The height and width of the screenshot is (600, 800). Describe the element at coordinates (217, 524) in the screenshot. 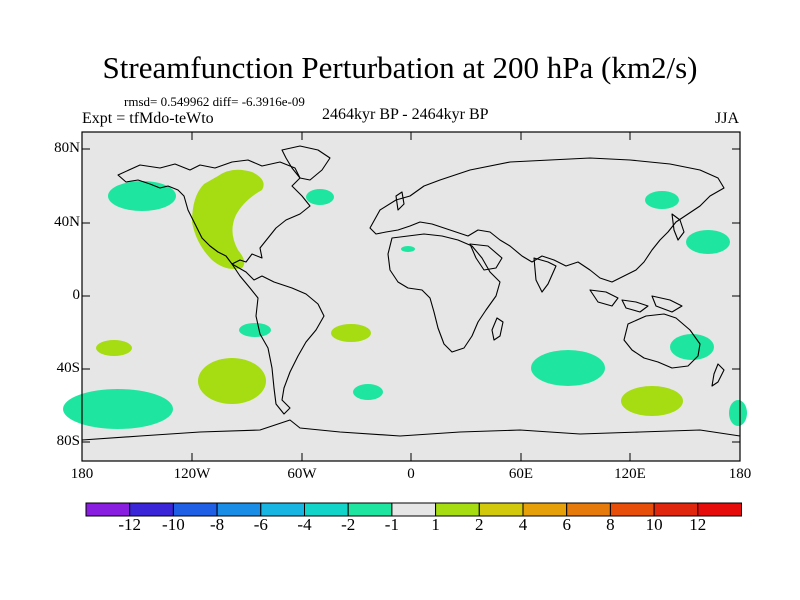

I see `colorbar-tick-label: -8` at that location.